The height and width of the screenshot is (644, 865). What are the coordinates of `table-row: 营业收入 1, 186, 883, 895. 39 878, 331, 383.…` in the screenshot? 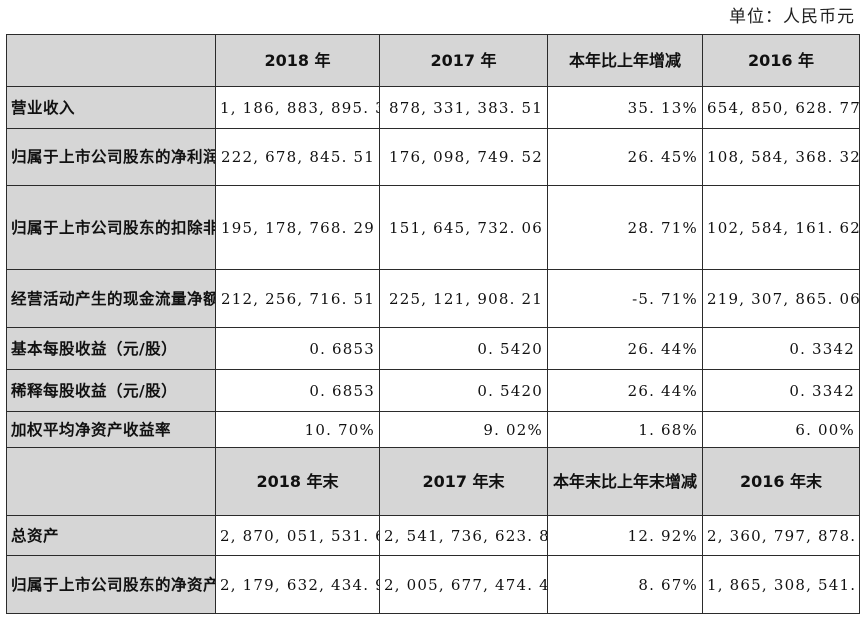 It's located at (433, 107).